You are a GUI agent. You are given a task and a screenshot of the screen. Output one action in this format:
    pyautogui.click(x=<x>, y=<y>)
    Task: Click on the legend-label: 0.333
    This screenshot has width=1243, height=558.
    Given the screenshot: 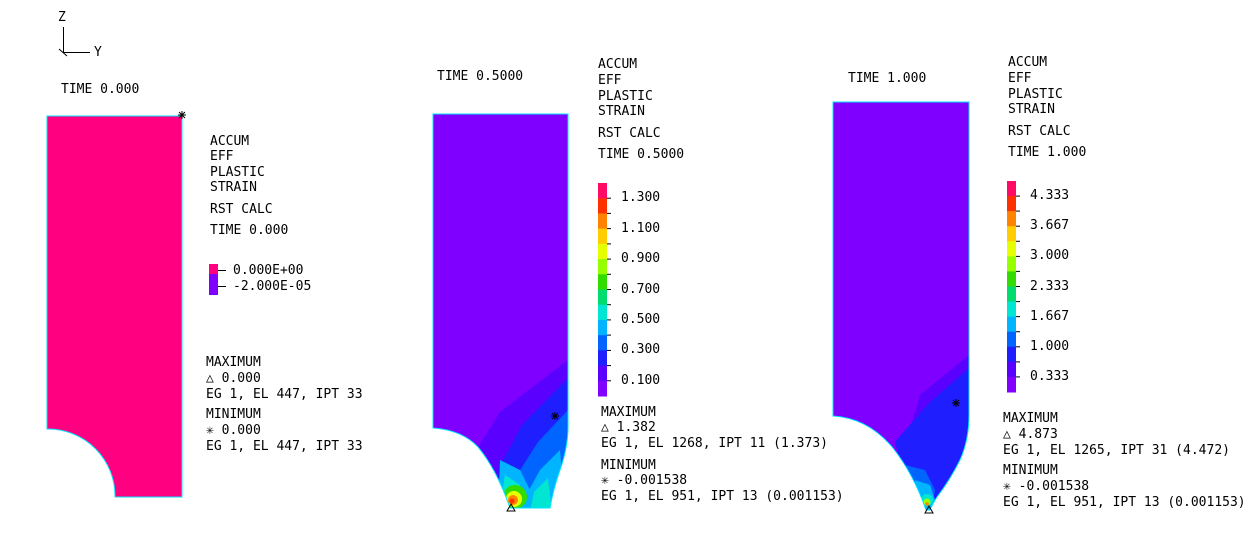 What is the action you would take?
    pyautogui.click(x=1050, y=376)
    